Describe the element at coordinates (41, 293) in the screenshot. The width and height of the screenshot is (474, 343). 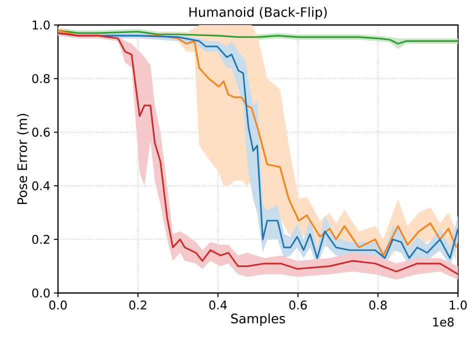
I see `y-tick-label: 0.0` at that location.